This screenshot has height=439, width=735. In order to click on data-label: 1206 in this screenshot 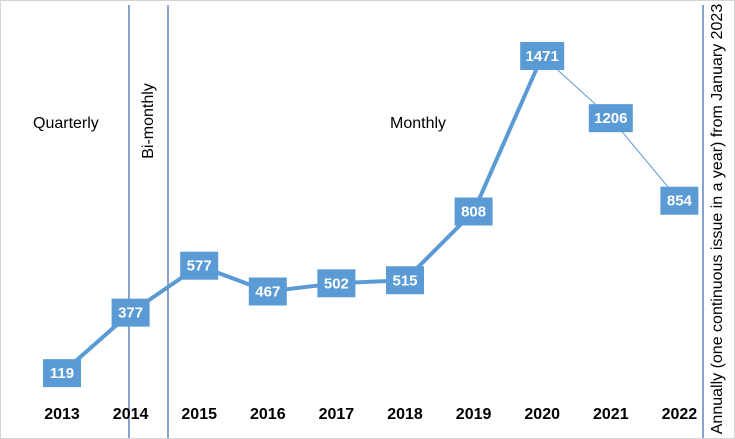, I will do `click(610, 118)`.